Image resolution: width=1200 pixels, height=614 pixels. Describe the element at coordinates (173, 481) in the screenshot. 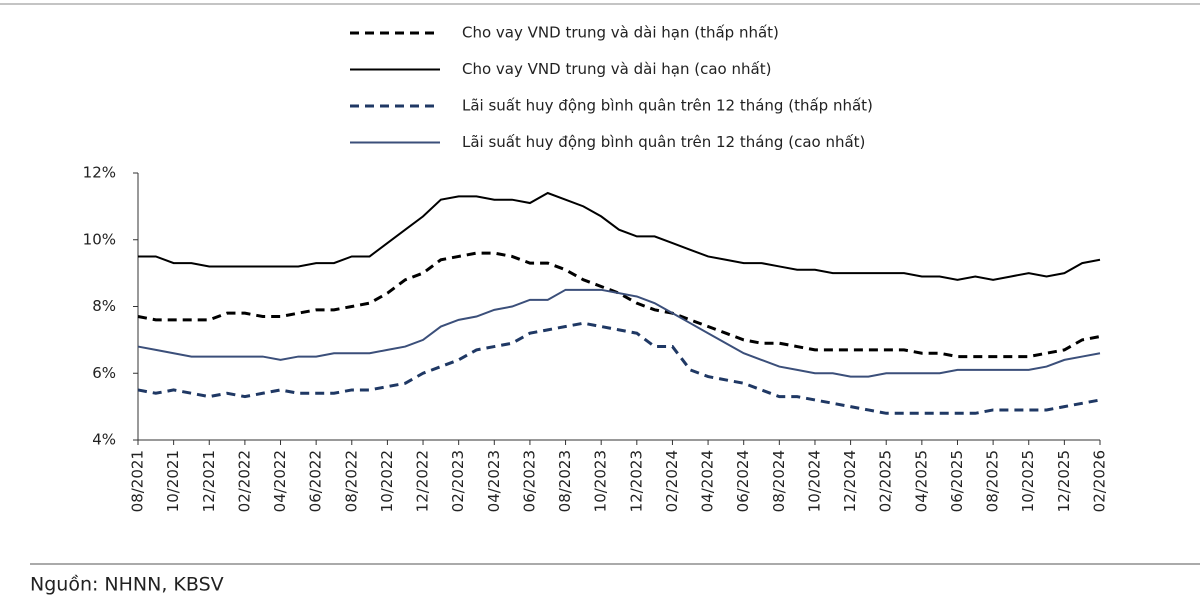

I see `x-tick-label: 10/2021` at that location.